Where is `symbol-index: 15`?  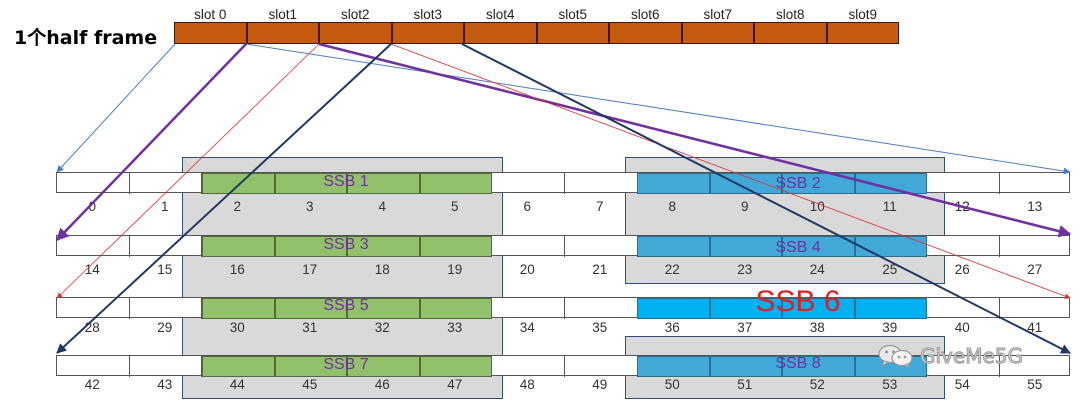
symbol-index: 15 is located at coordinates (165, 269).